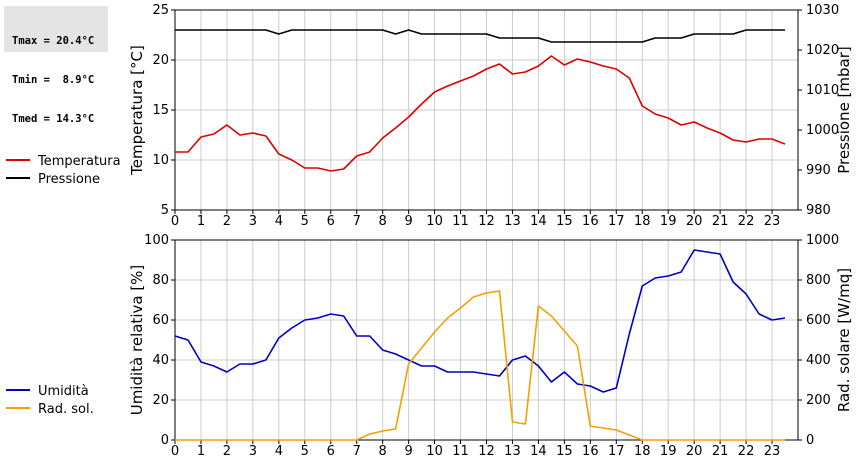 The width and height of the screenshot is (860, 460). What do you see at coordinates (810, 440) in the screenshot?
I see `y2-tick-label: 0` at bounding box center [810, 440].